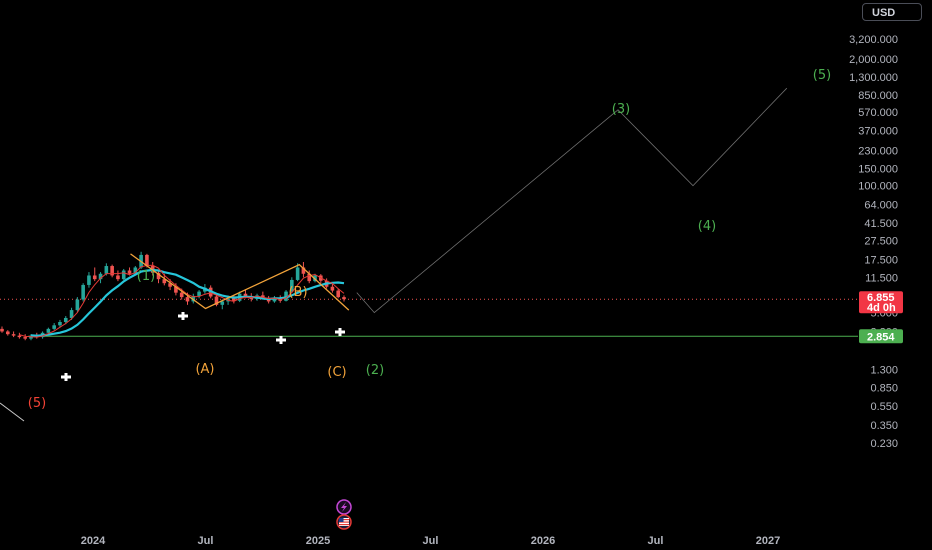 The width and height of the screenshot is (932, 550). What do you see at coordinates (318, 541) in the screenshot?
I see `x-tick-label: 2025` at bounding box center [318, 541].